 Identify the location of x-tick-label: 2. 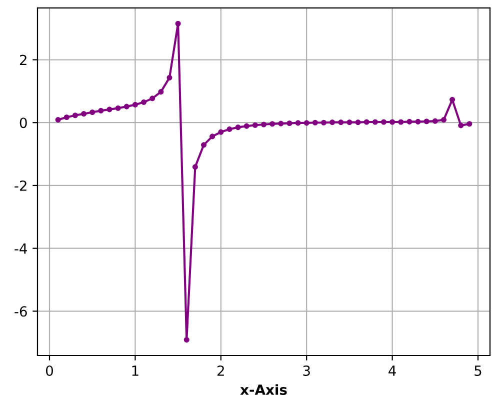
(221, 370).